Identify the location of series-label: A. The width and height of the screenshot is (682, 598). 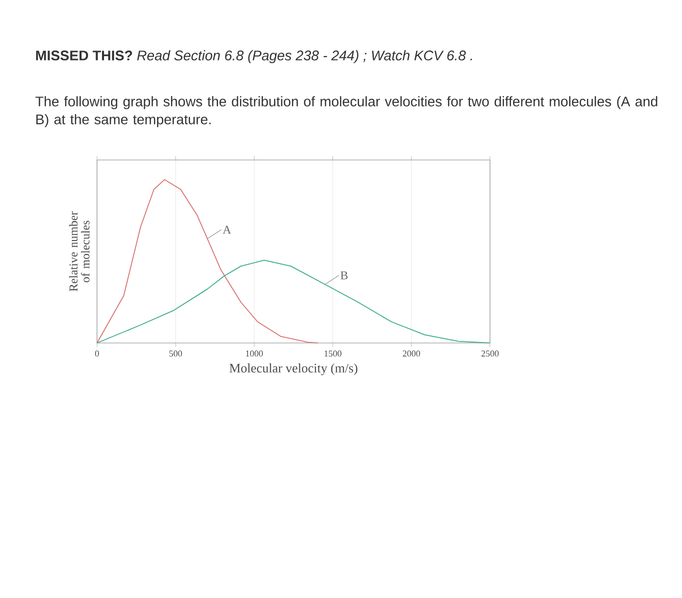
(227, 230).